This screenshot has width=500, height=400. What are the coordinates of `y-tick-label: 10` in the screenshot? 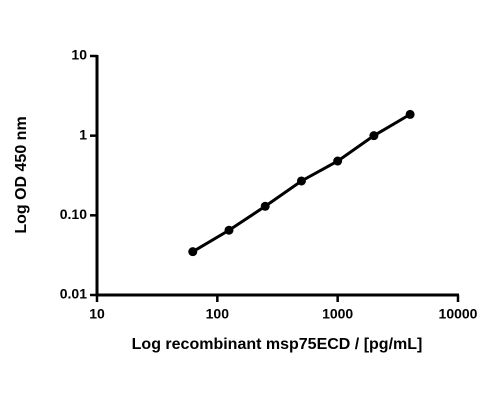 It's located at (79, 55).